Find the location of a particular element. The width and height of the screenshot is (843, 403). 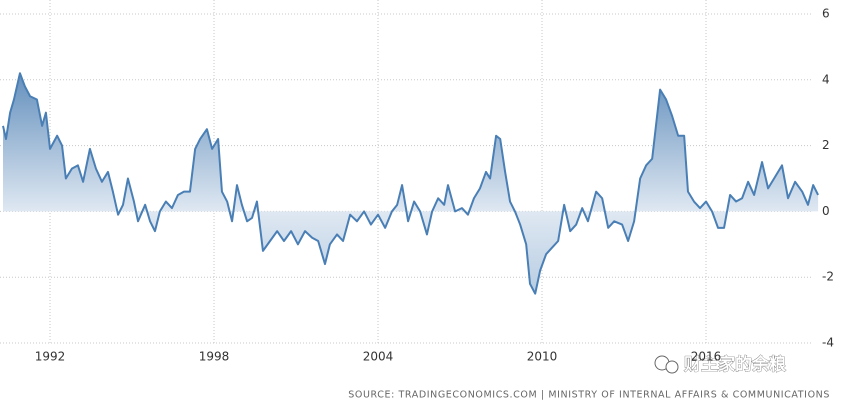

y-tick-label: 6 is located at coordinates (826, 14).